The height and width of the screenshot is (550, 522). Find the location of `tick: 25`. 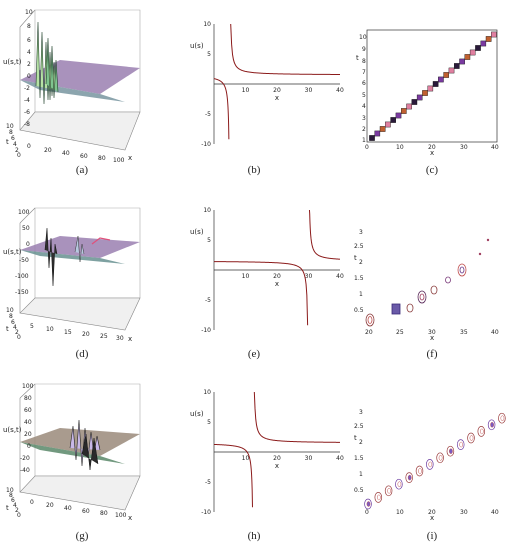

tick: 25 is located at coordinates (400, 332).